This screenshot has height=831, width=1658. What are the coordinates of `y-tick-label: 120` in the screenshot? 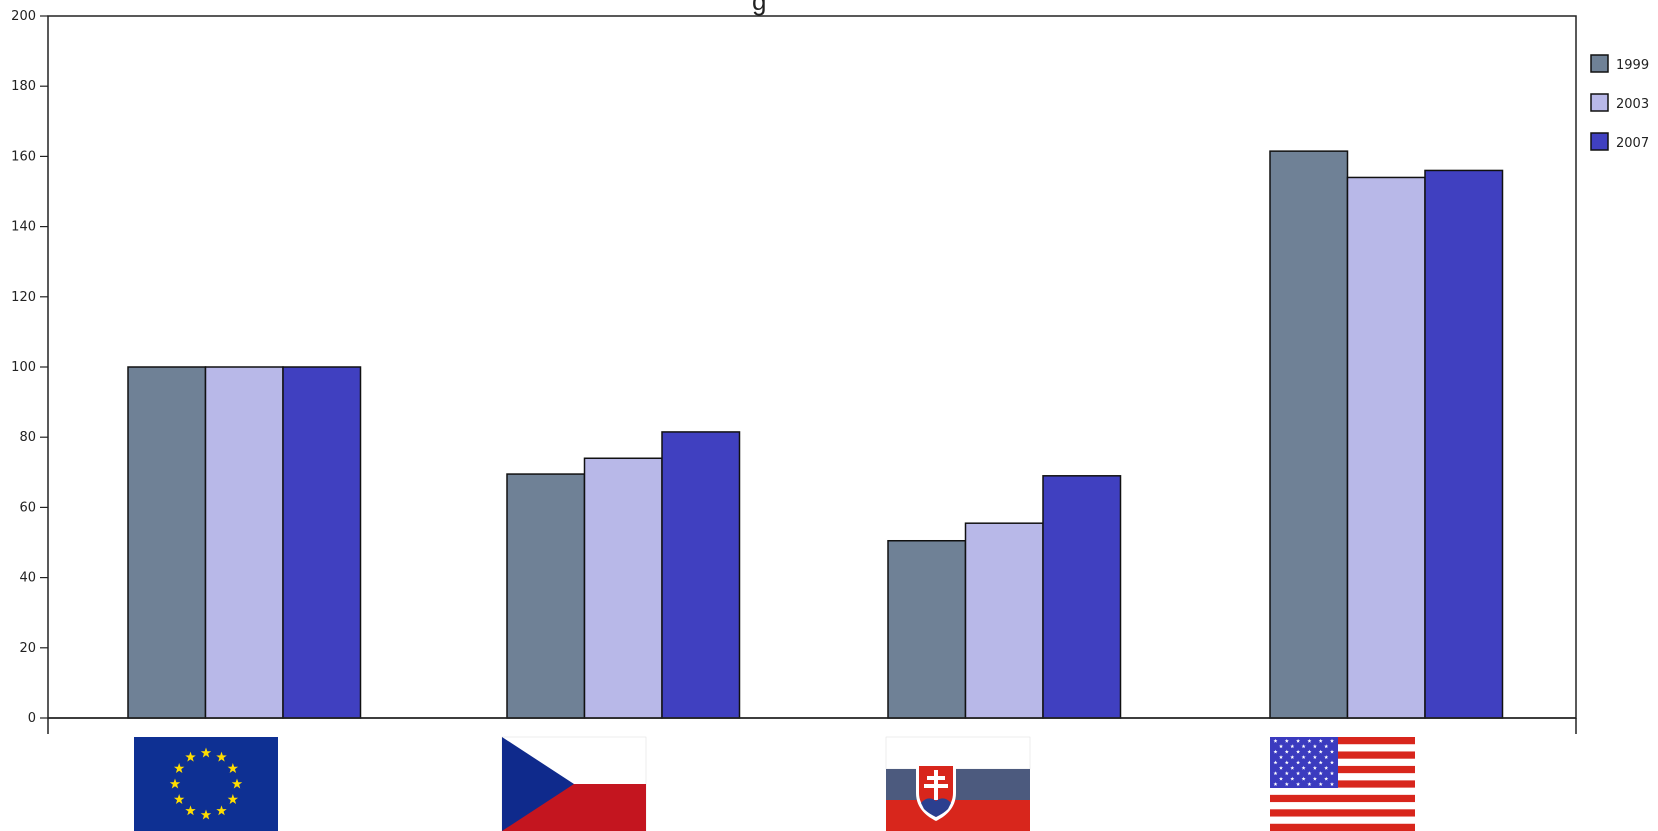 It's located at (23, 297).